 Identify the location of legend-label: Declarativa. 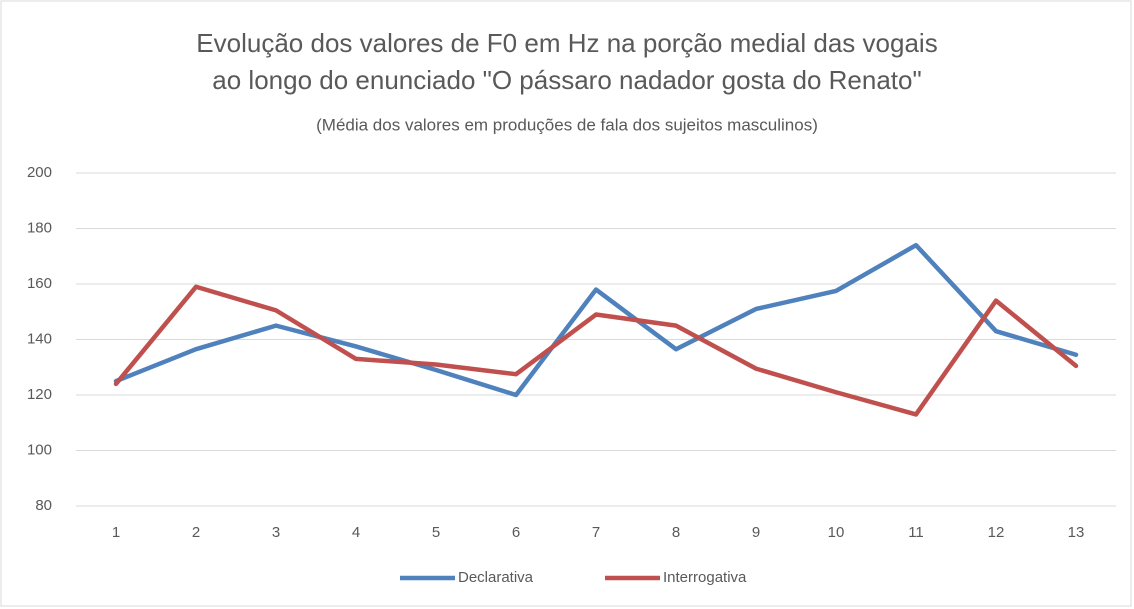
(496, 577).